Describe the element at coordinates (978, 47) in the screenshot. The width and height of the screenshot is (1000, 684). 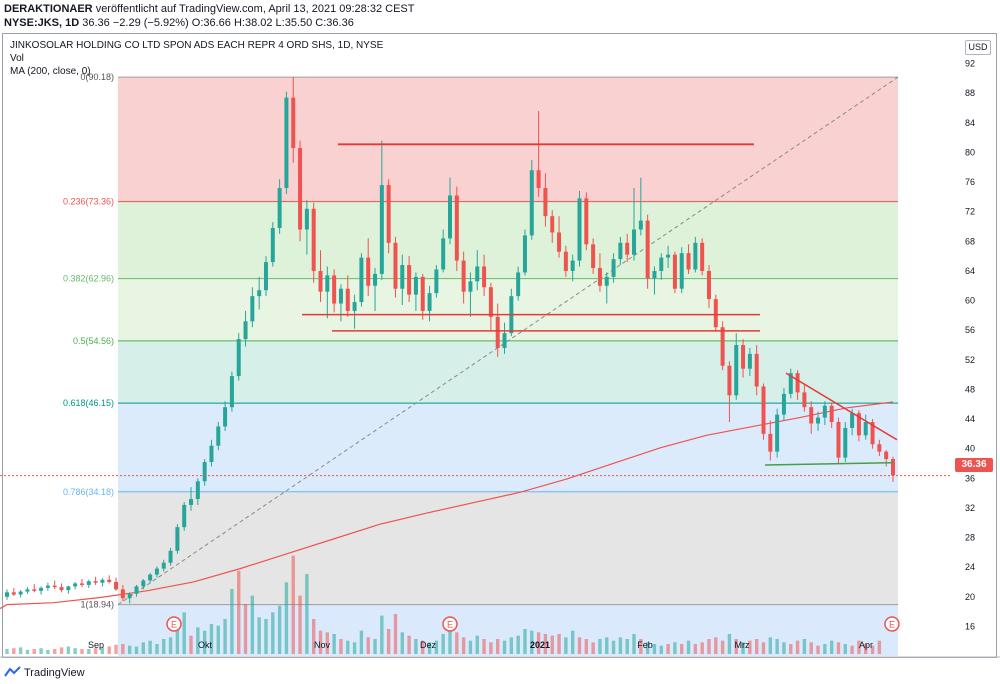
I see `currency-button: USD` at that location.